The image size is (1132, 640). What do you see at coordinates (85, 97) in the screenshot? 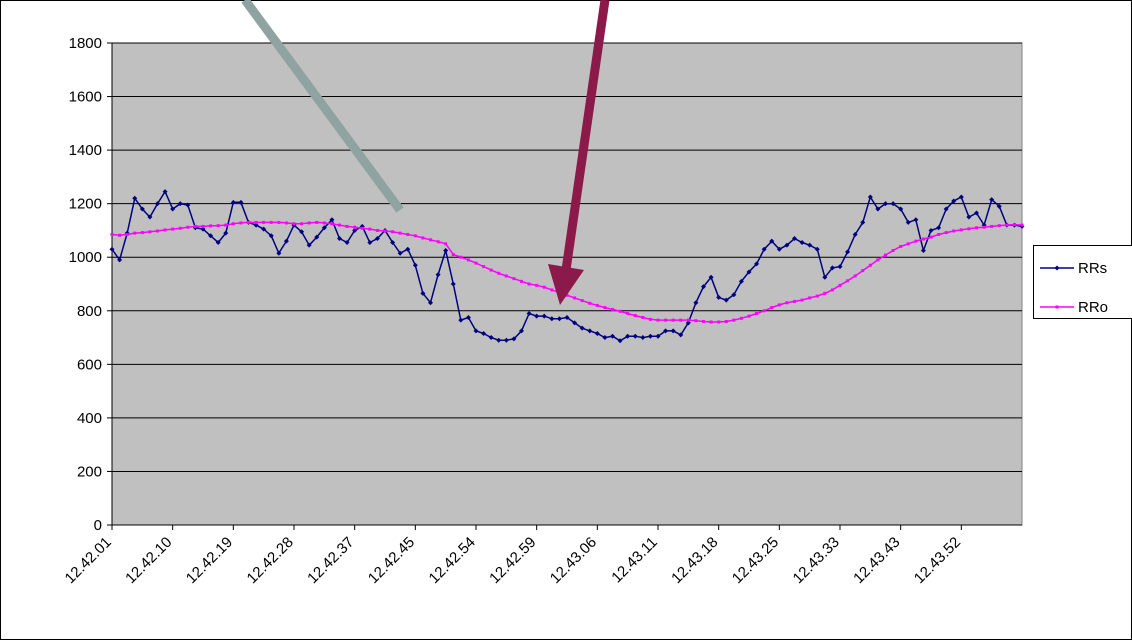
I see `y-tick-label: 1600` at bounding box center [85, 97].